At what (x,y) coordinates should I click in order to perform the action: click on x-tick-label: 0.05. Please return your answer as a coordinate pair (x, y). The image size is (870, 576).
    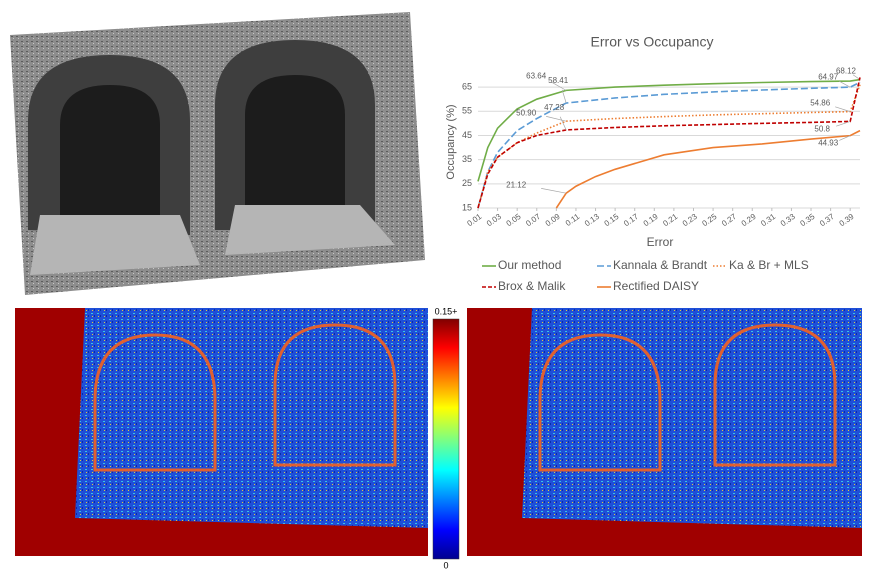
    Looking at the image, I should click on (514, 220).